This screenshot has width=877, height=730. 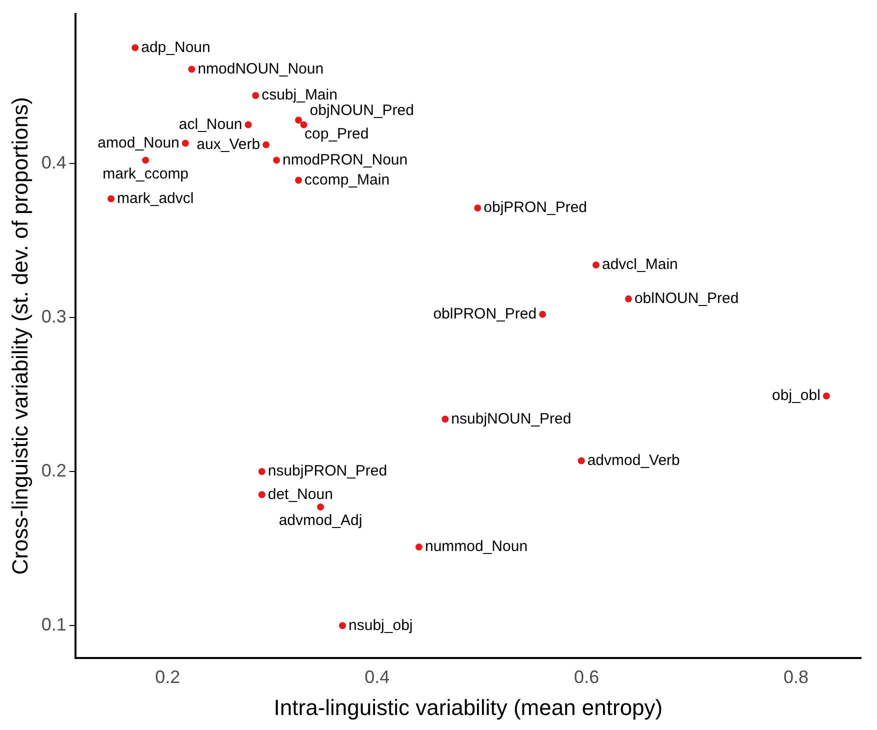 What do you see at coordinates (167, 676) in the screenshot?
I see `x-tick-label: 0.2` at bounding box center [167, 676].